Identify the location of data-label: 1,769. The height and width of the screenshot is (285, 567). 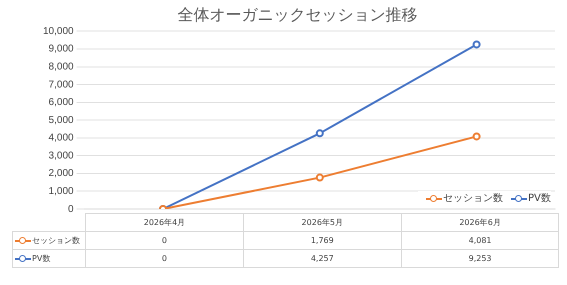
(322, 241).